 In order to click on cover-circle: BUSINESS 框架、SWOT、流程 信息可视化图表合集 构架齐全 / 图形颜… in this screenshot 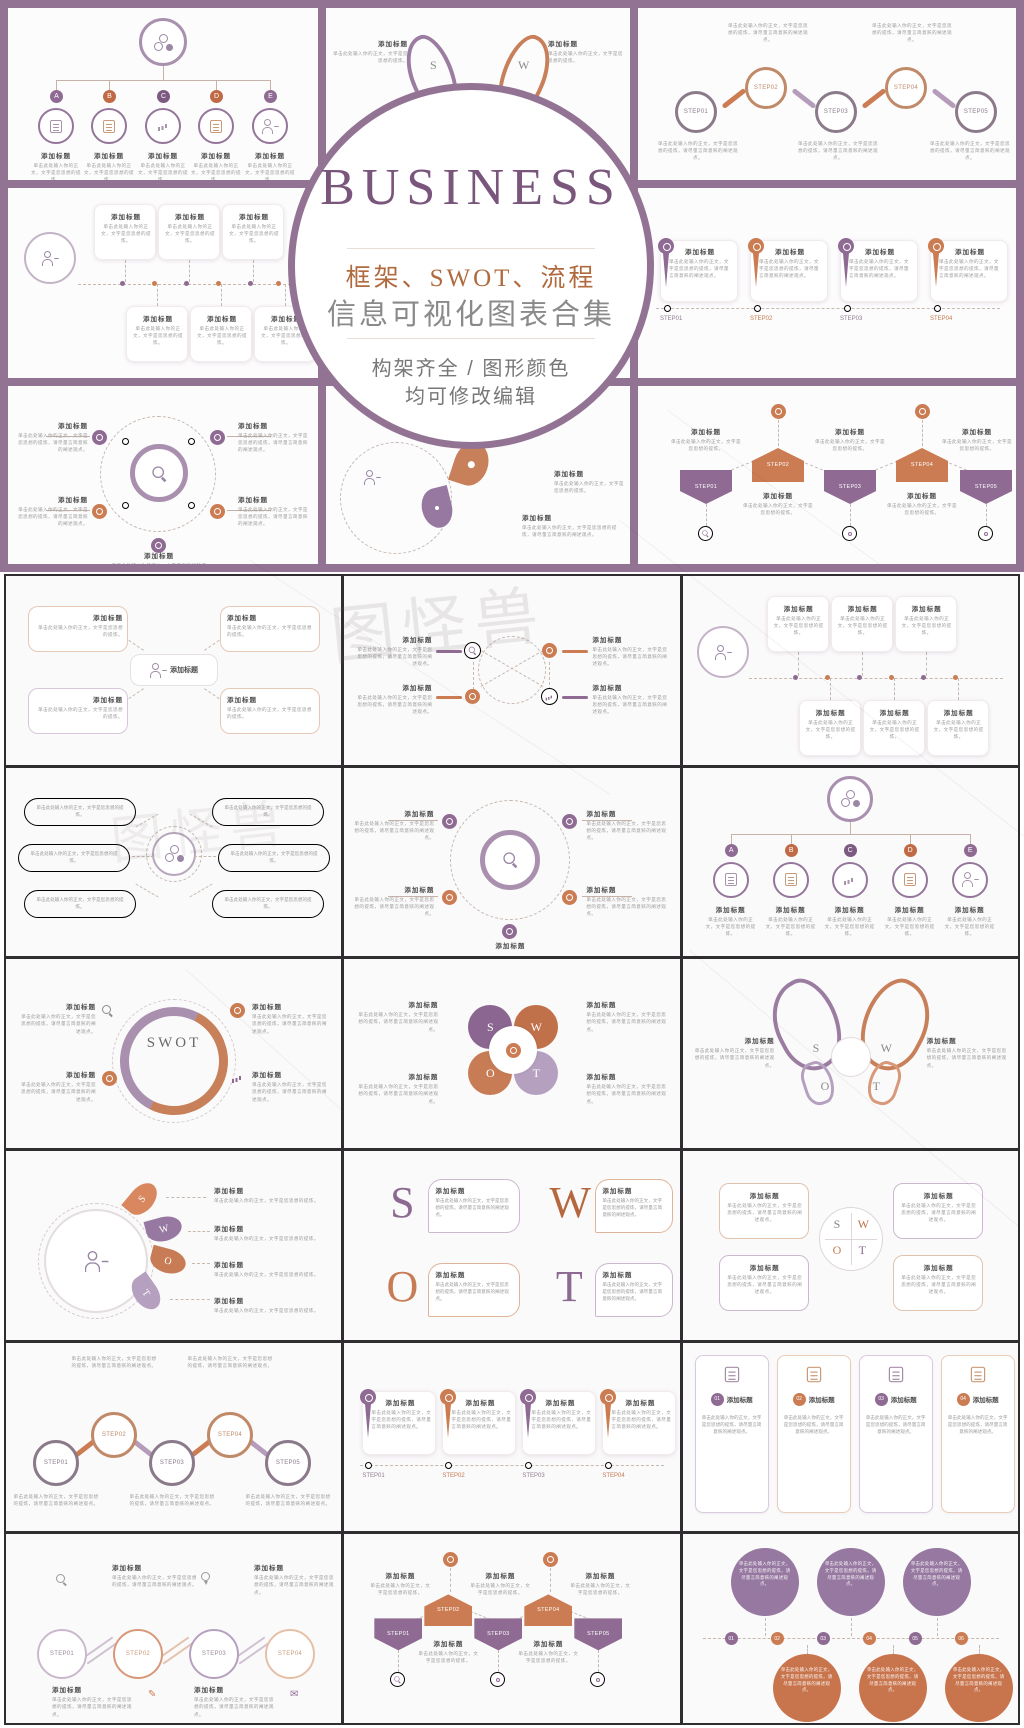, I will do `click(471, 266)`.